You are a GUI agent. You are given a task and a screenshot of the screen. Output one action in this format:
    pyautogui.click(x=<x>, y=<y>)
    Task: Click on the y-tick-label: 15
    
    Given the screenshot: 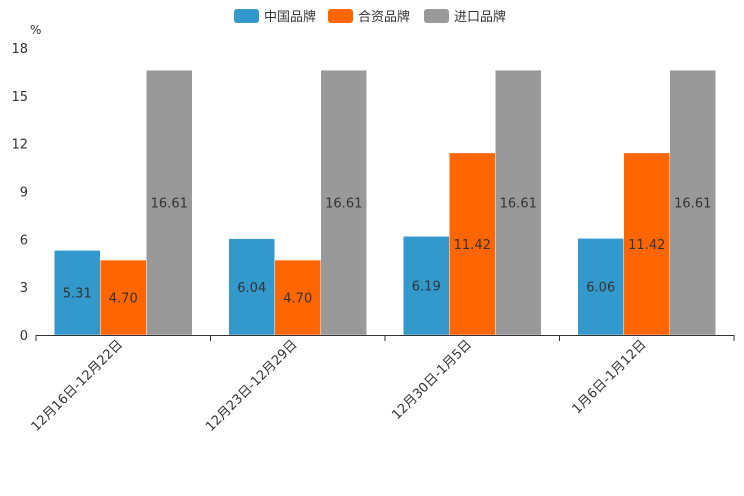 What is the action you would take?
    pyautogui.click(x=19, y=97)
    